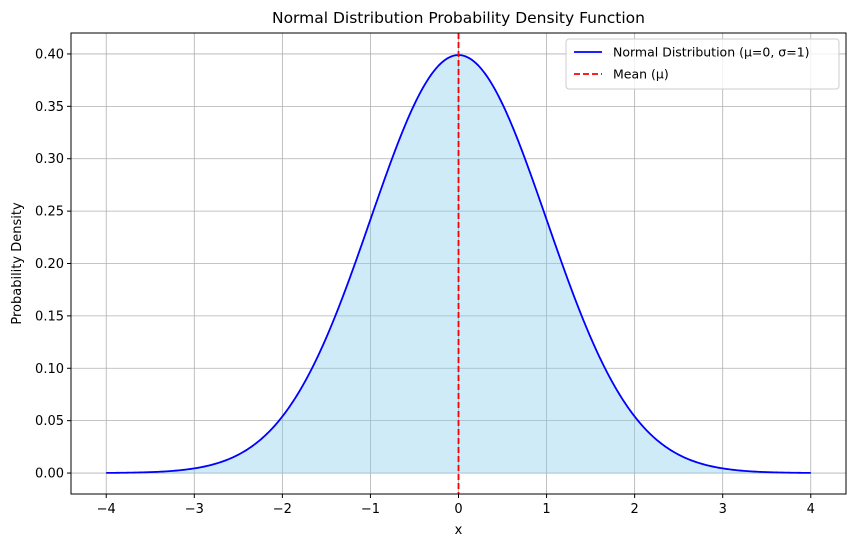 The width and height of the screenshot is (855, 547). I want to click on y-tick-label: 0.00, so click(49, 474).